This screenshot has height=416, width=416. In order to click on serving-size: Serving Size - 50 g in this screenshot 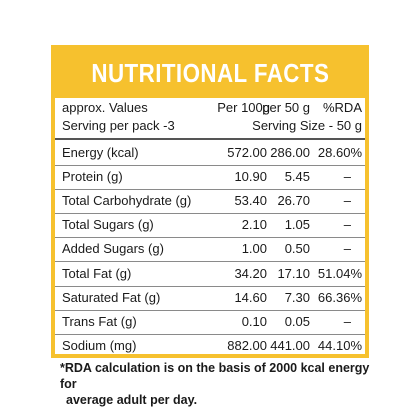, I will do `click(307, 125)`.